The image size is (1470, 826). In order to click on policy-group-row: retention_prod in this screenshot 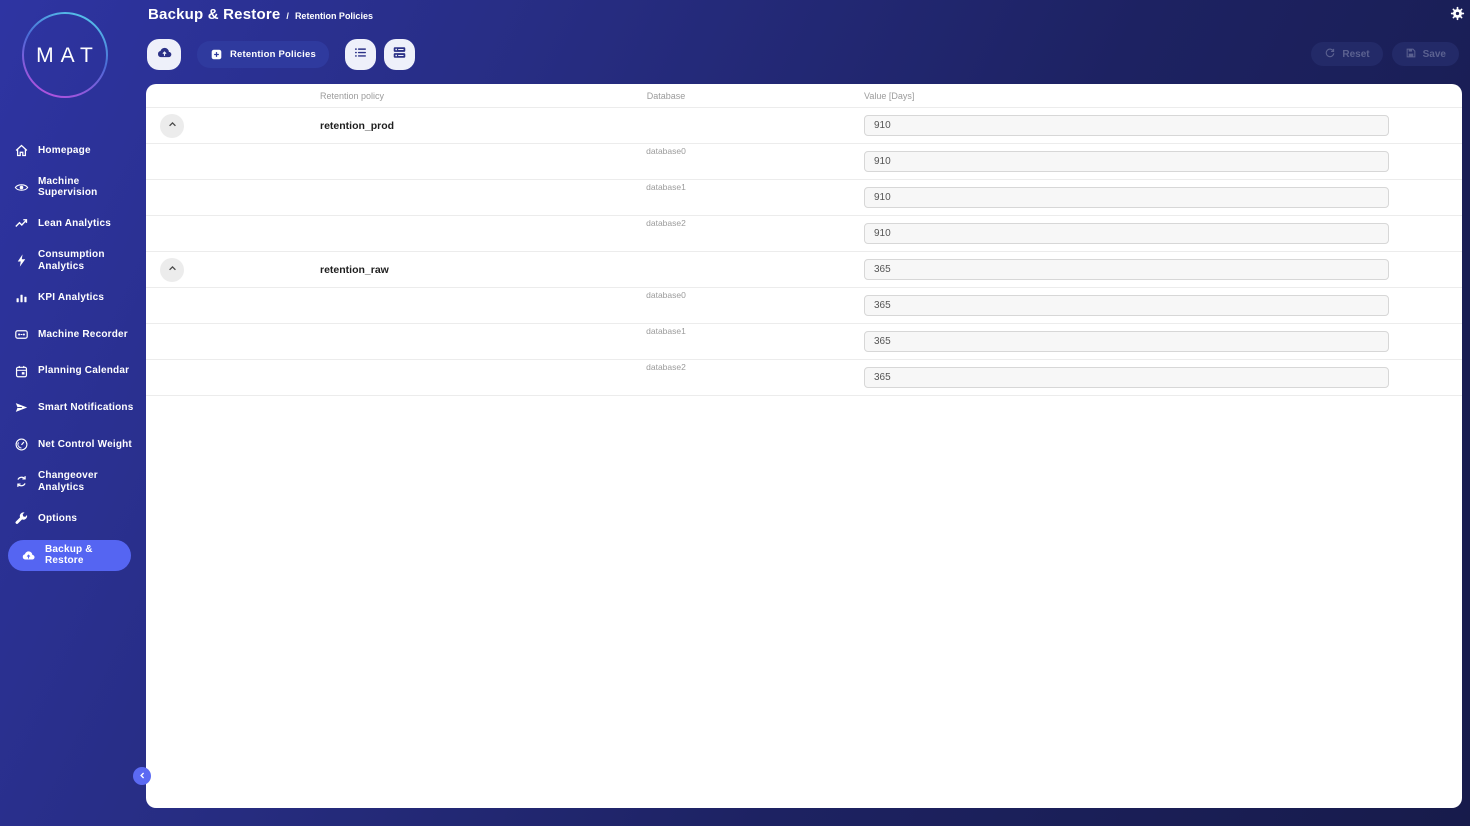, I will do `click(804, 126)`.